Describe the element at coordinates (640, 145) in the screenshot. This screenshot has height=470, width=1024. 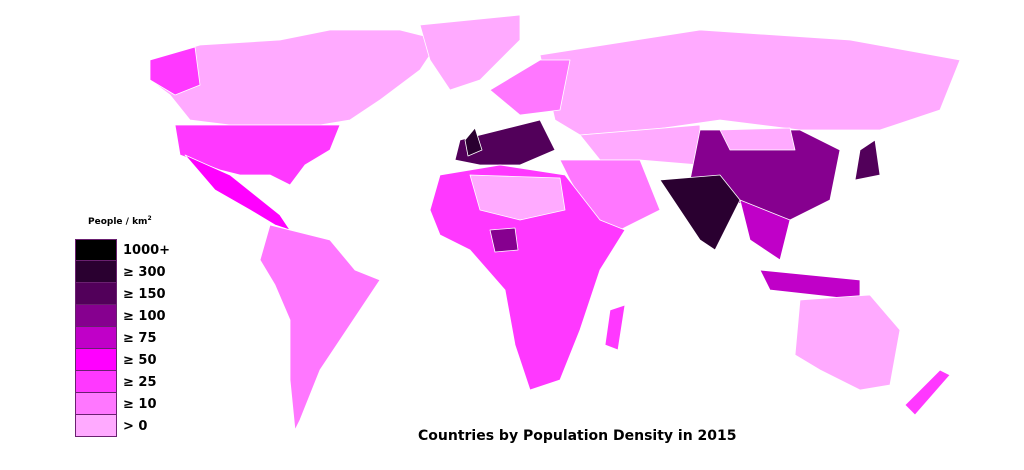
I see `region-central-asia` at that location.